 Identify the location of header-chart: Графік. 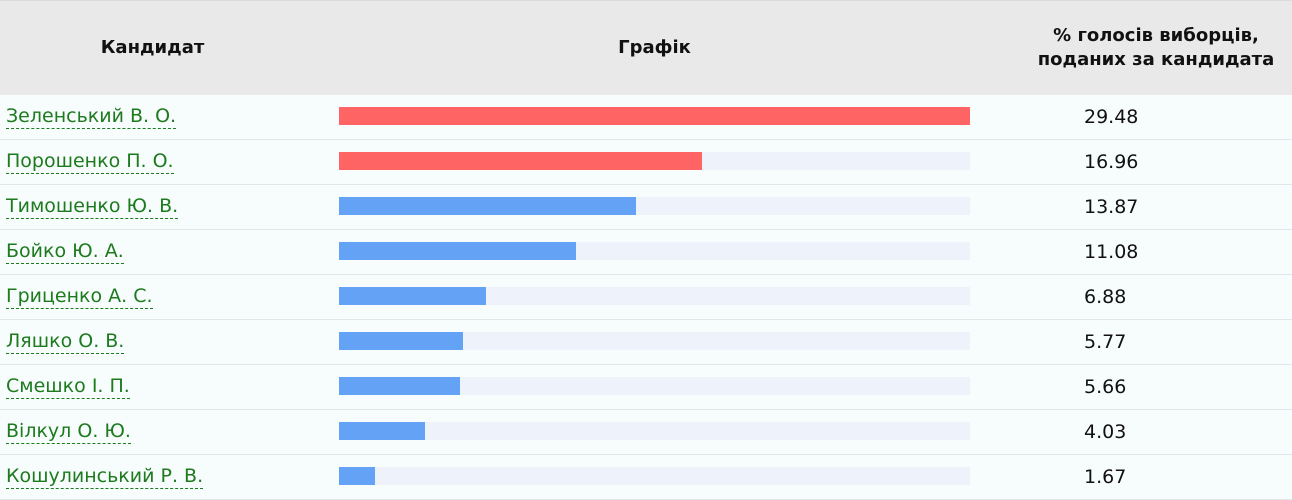
(654, 47).